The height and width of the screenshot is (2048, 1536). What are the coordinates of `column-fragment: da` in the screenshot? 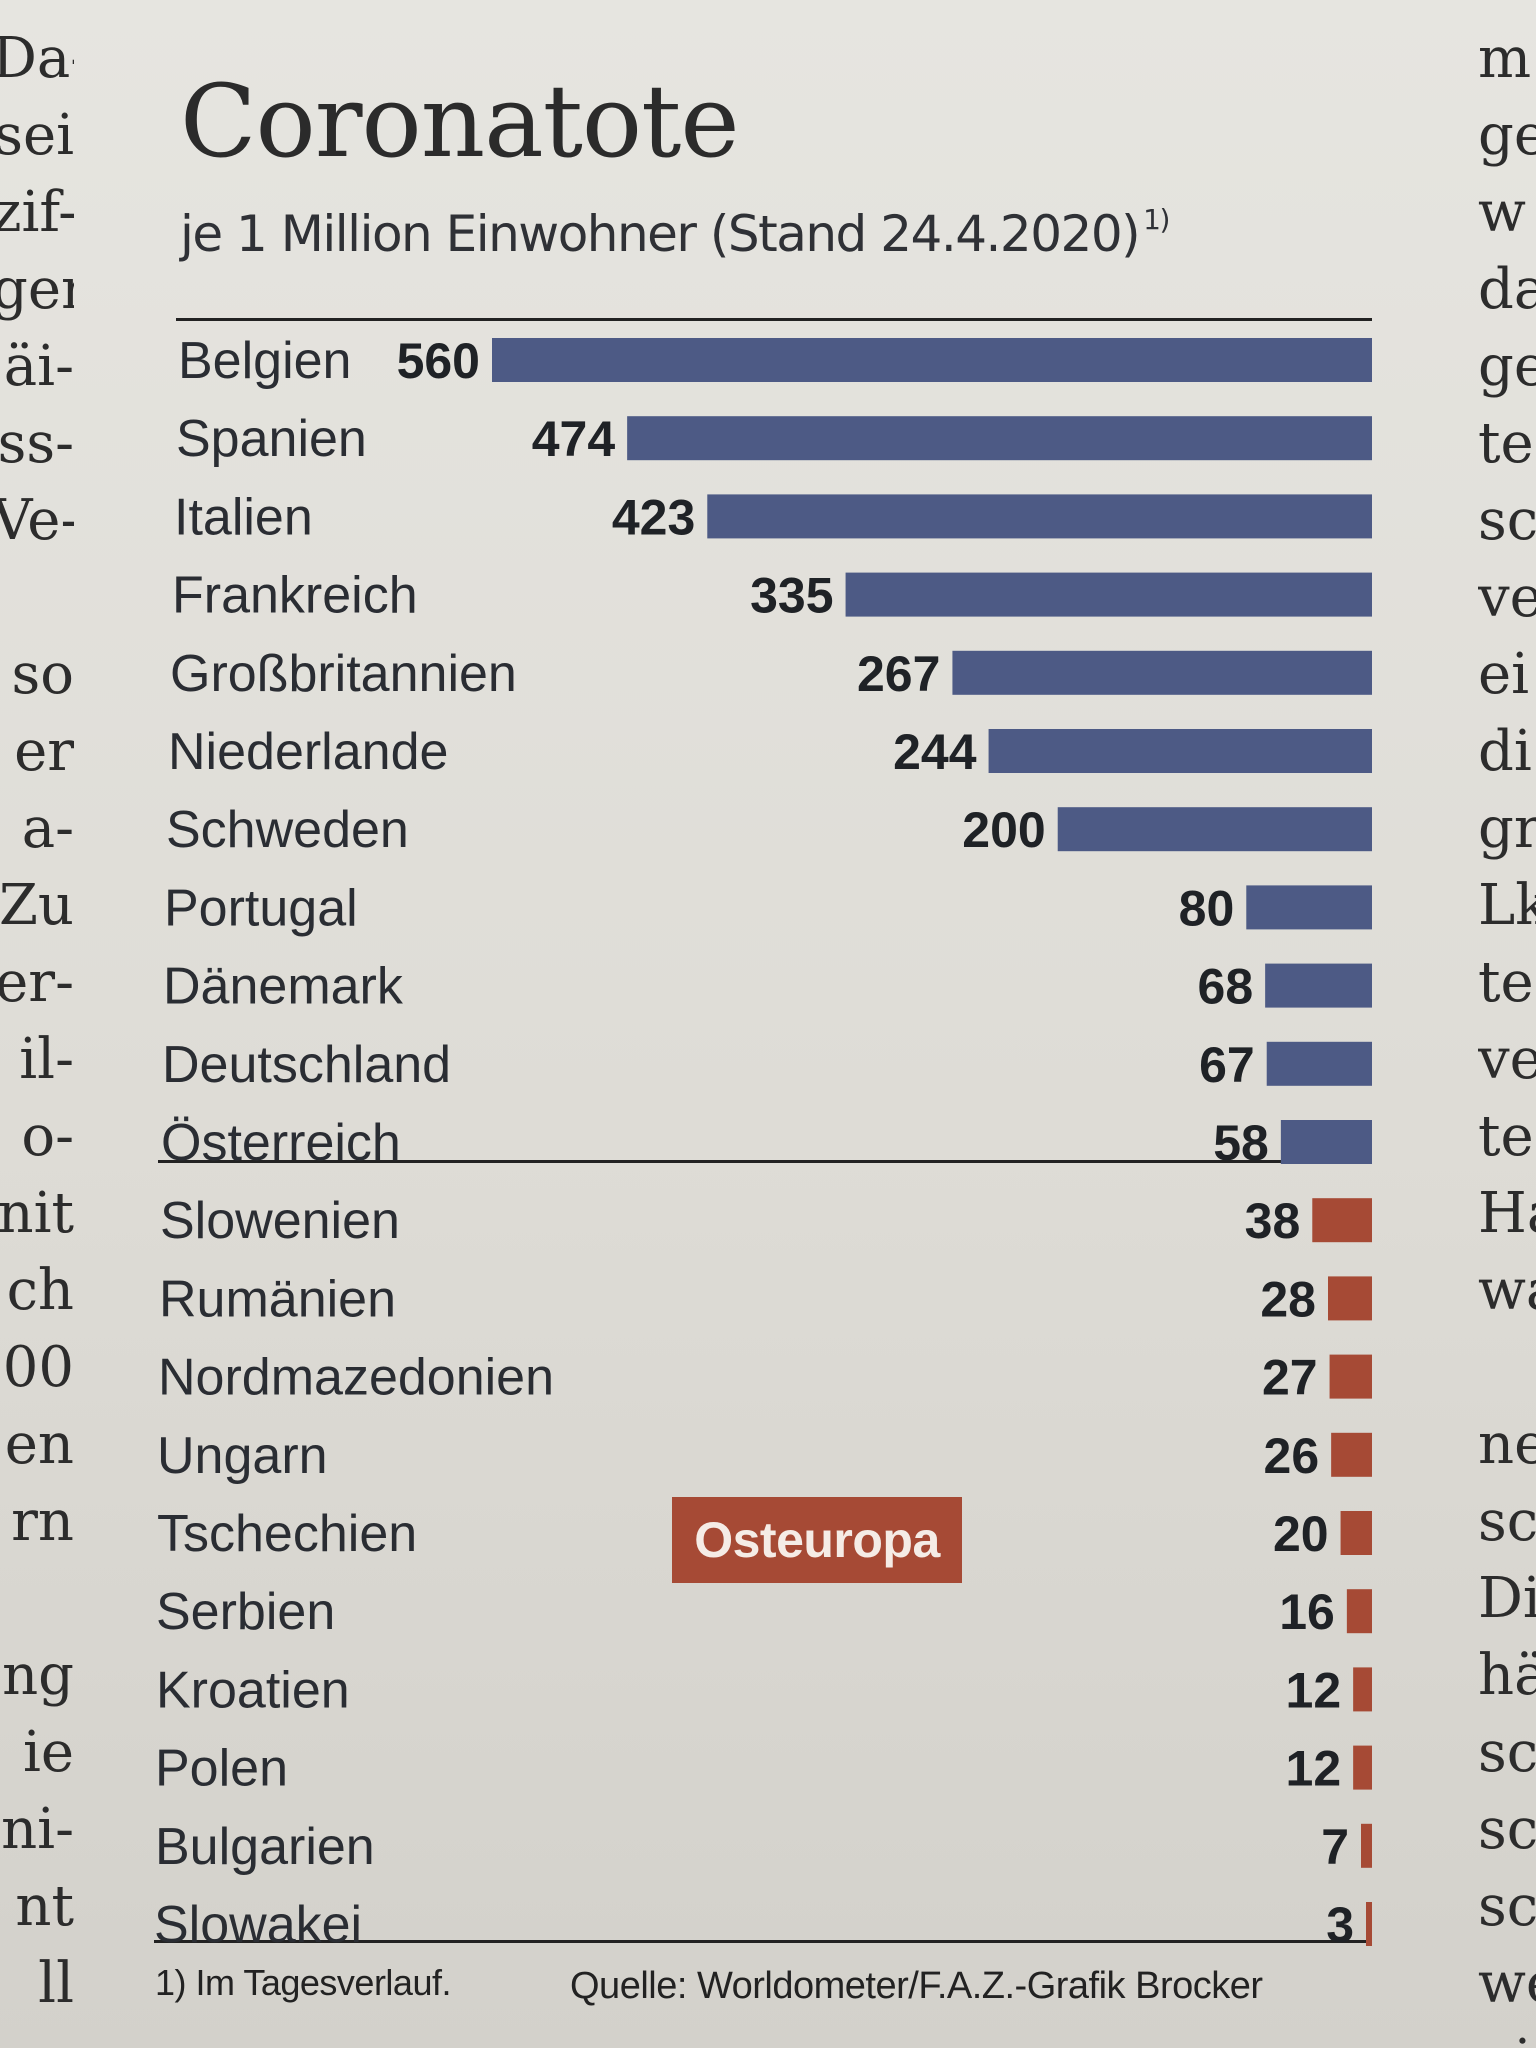 It's located at (1507, 289).